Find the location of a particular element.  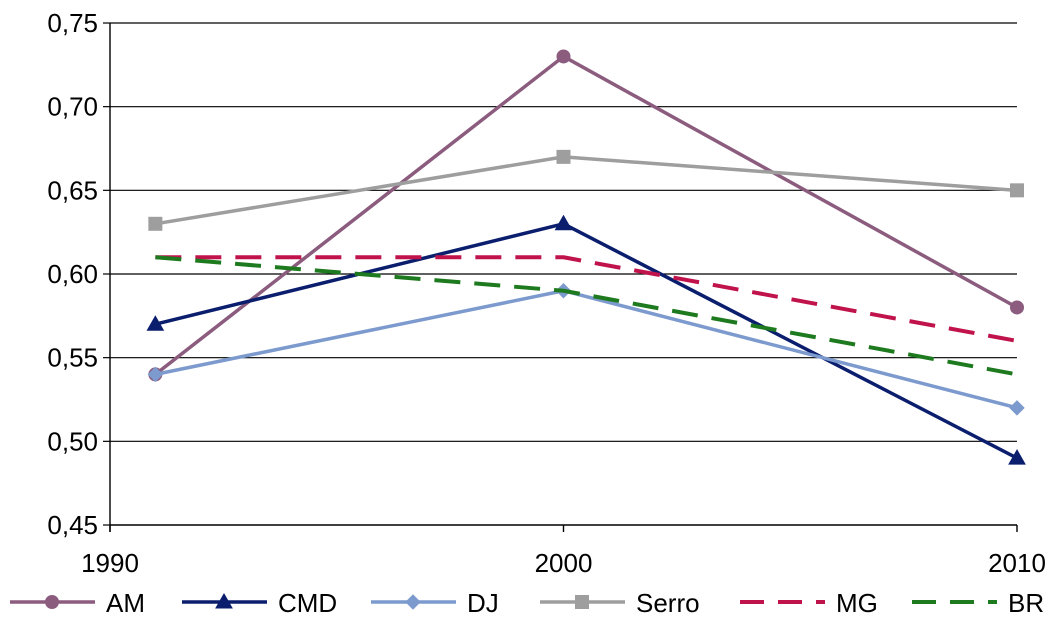

y-tick-label: 0,50 is located at coordinates (72, 441).